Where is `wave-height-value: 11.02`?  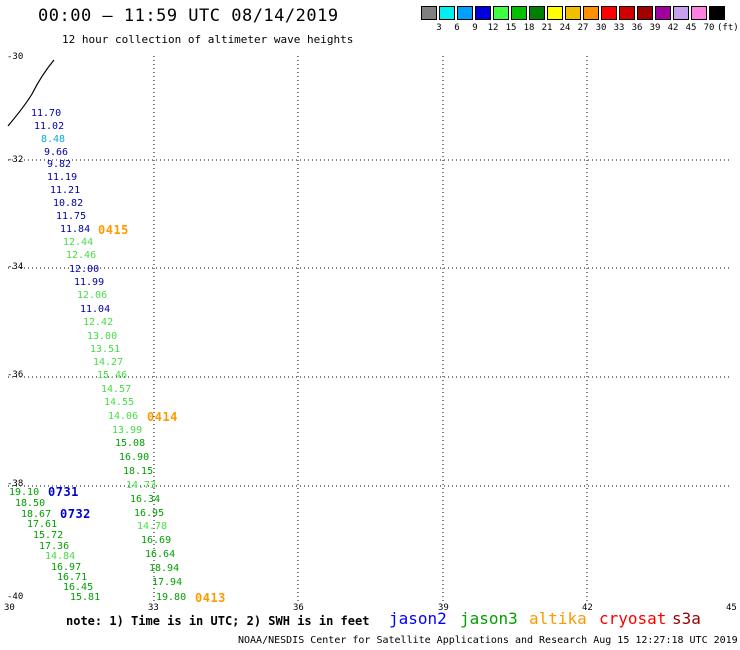 wave-height-value: 11.02 is located at coordinates (49, 126).